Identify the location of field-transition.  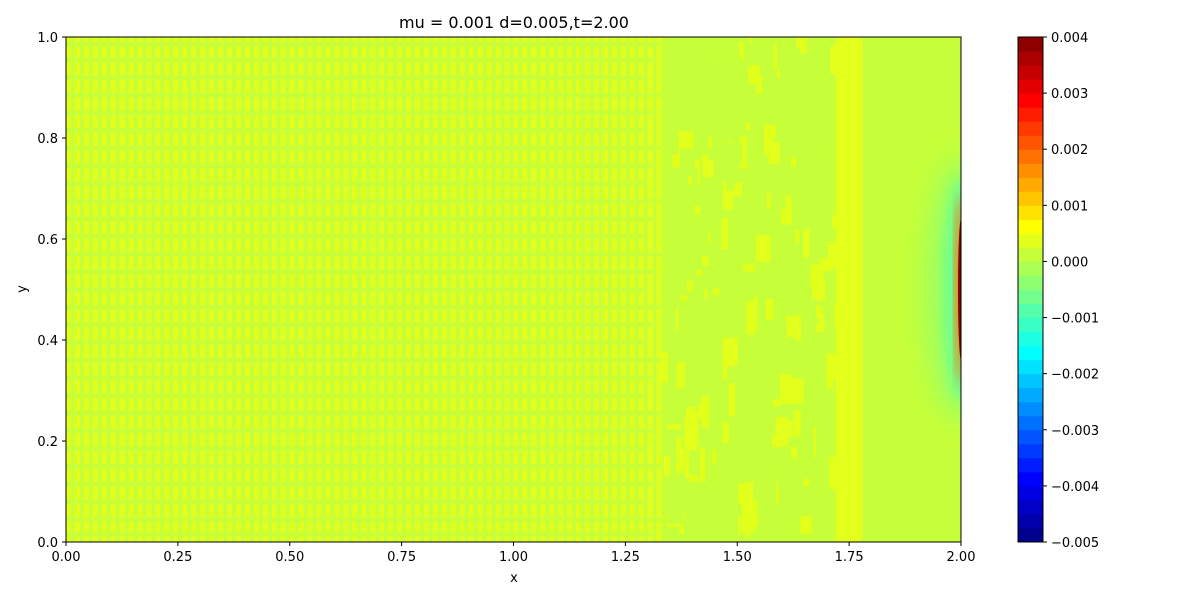
(755, 289).